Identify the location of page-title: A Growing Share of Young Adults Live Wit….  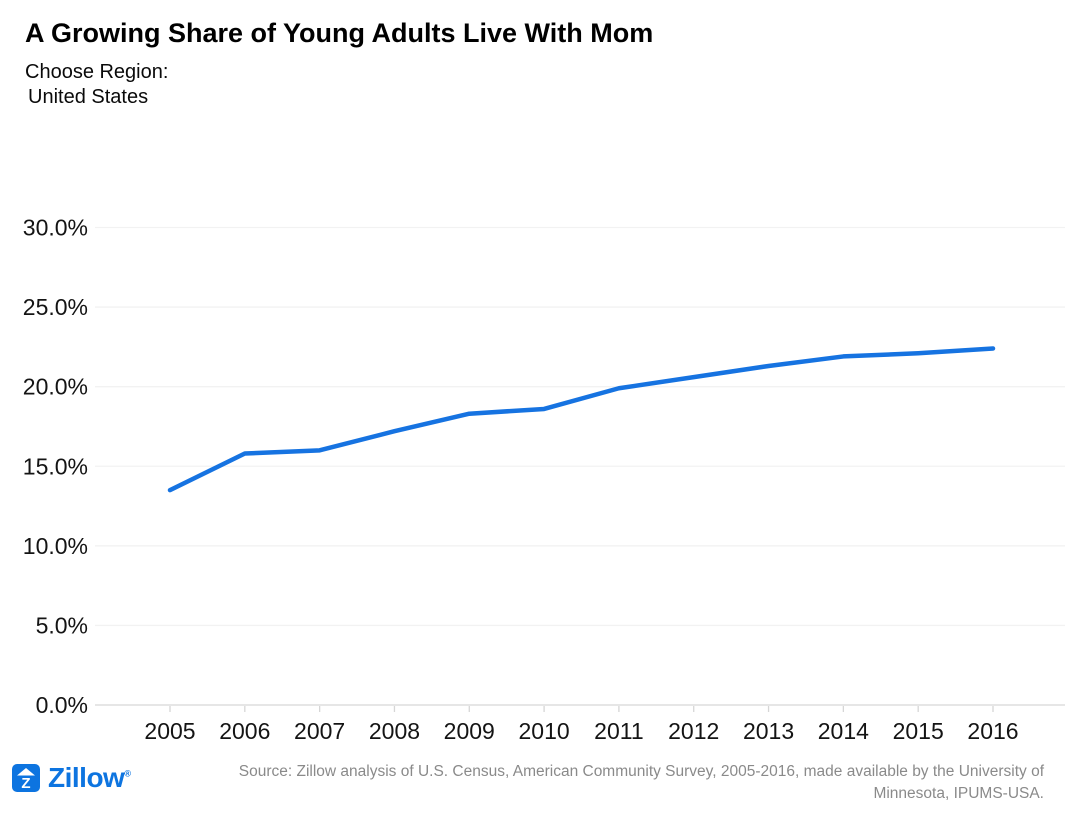
(339, 33).